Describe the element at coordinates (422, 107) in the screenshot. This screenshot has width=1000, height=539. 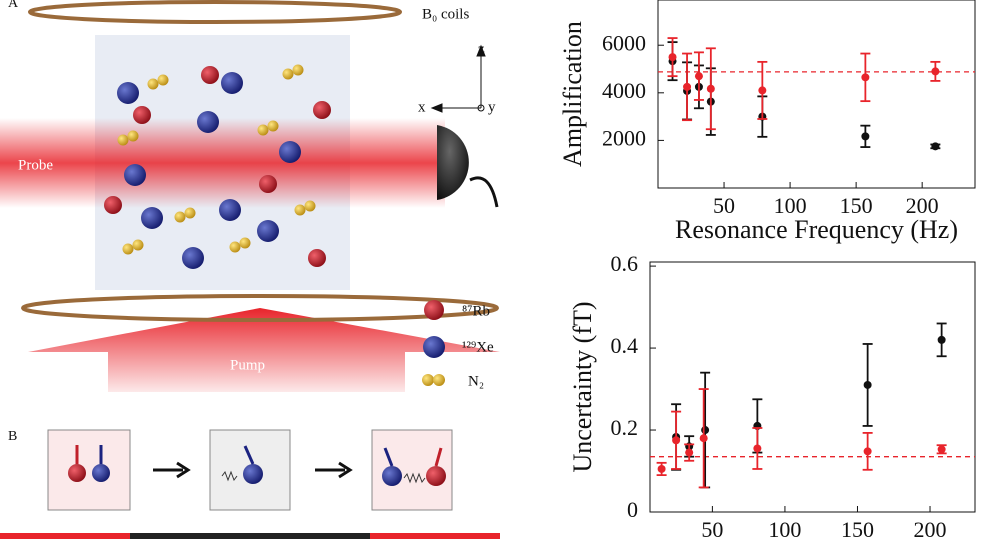
I see `axis-label: x` at that location.